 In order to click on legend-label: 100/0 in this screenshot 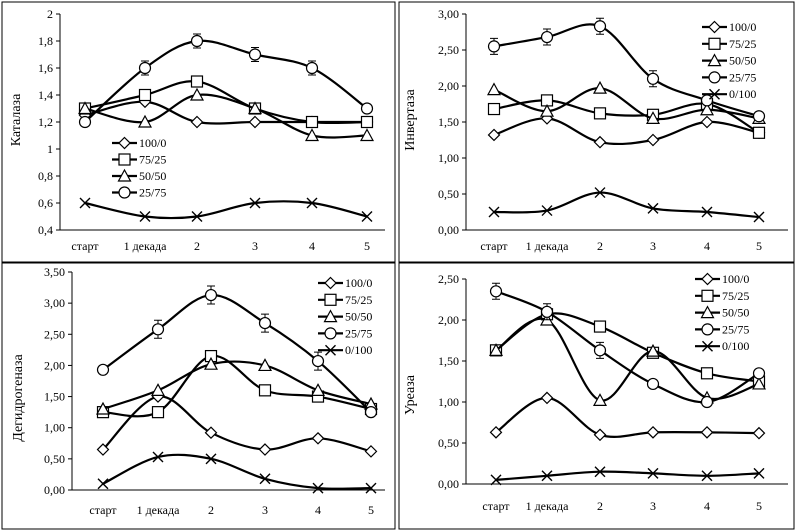, I will do `click(742, 27)`.